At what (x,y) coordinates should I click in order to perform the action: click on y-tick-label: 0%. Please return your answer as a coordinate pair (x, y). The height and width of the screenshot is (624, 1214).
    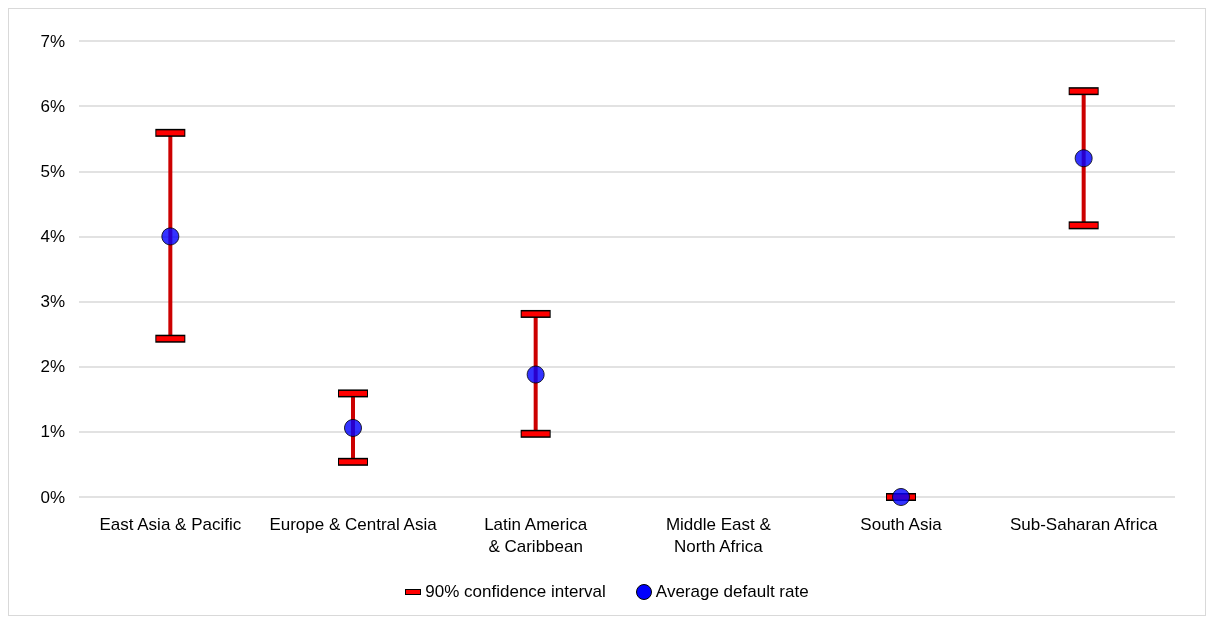
    Looking at the image, I should click on (52, 497).